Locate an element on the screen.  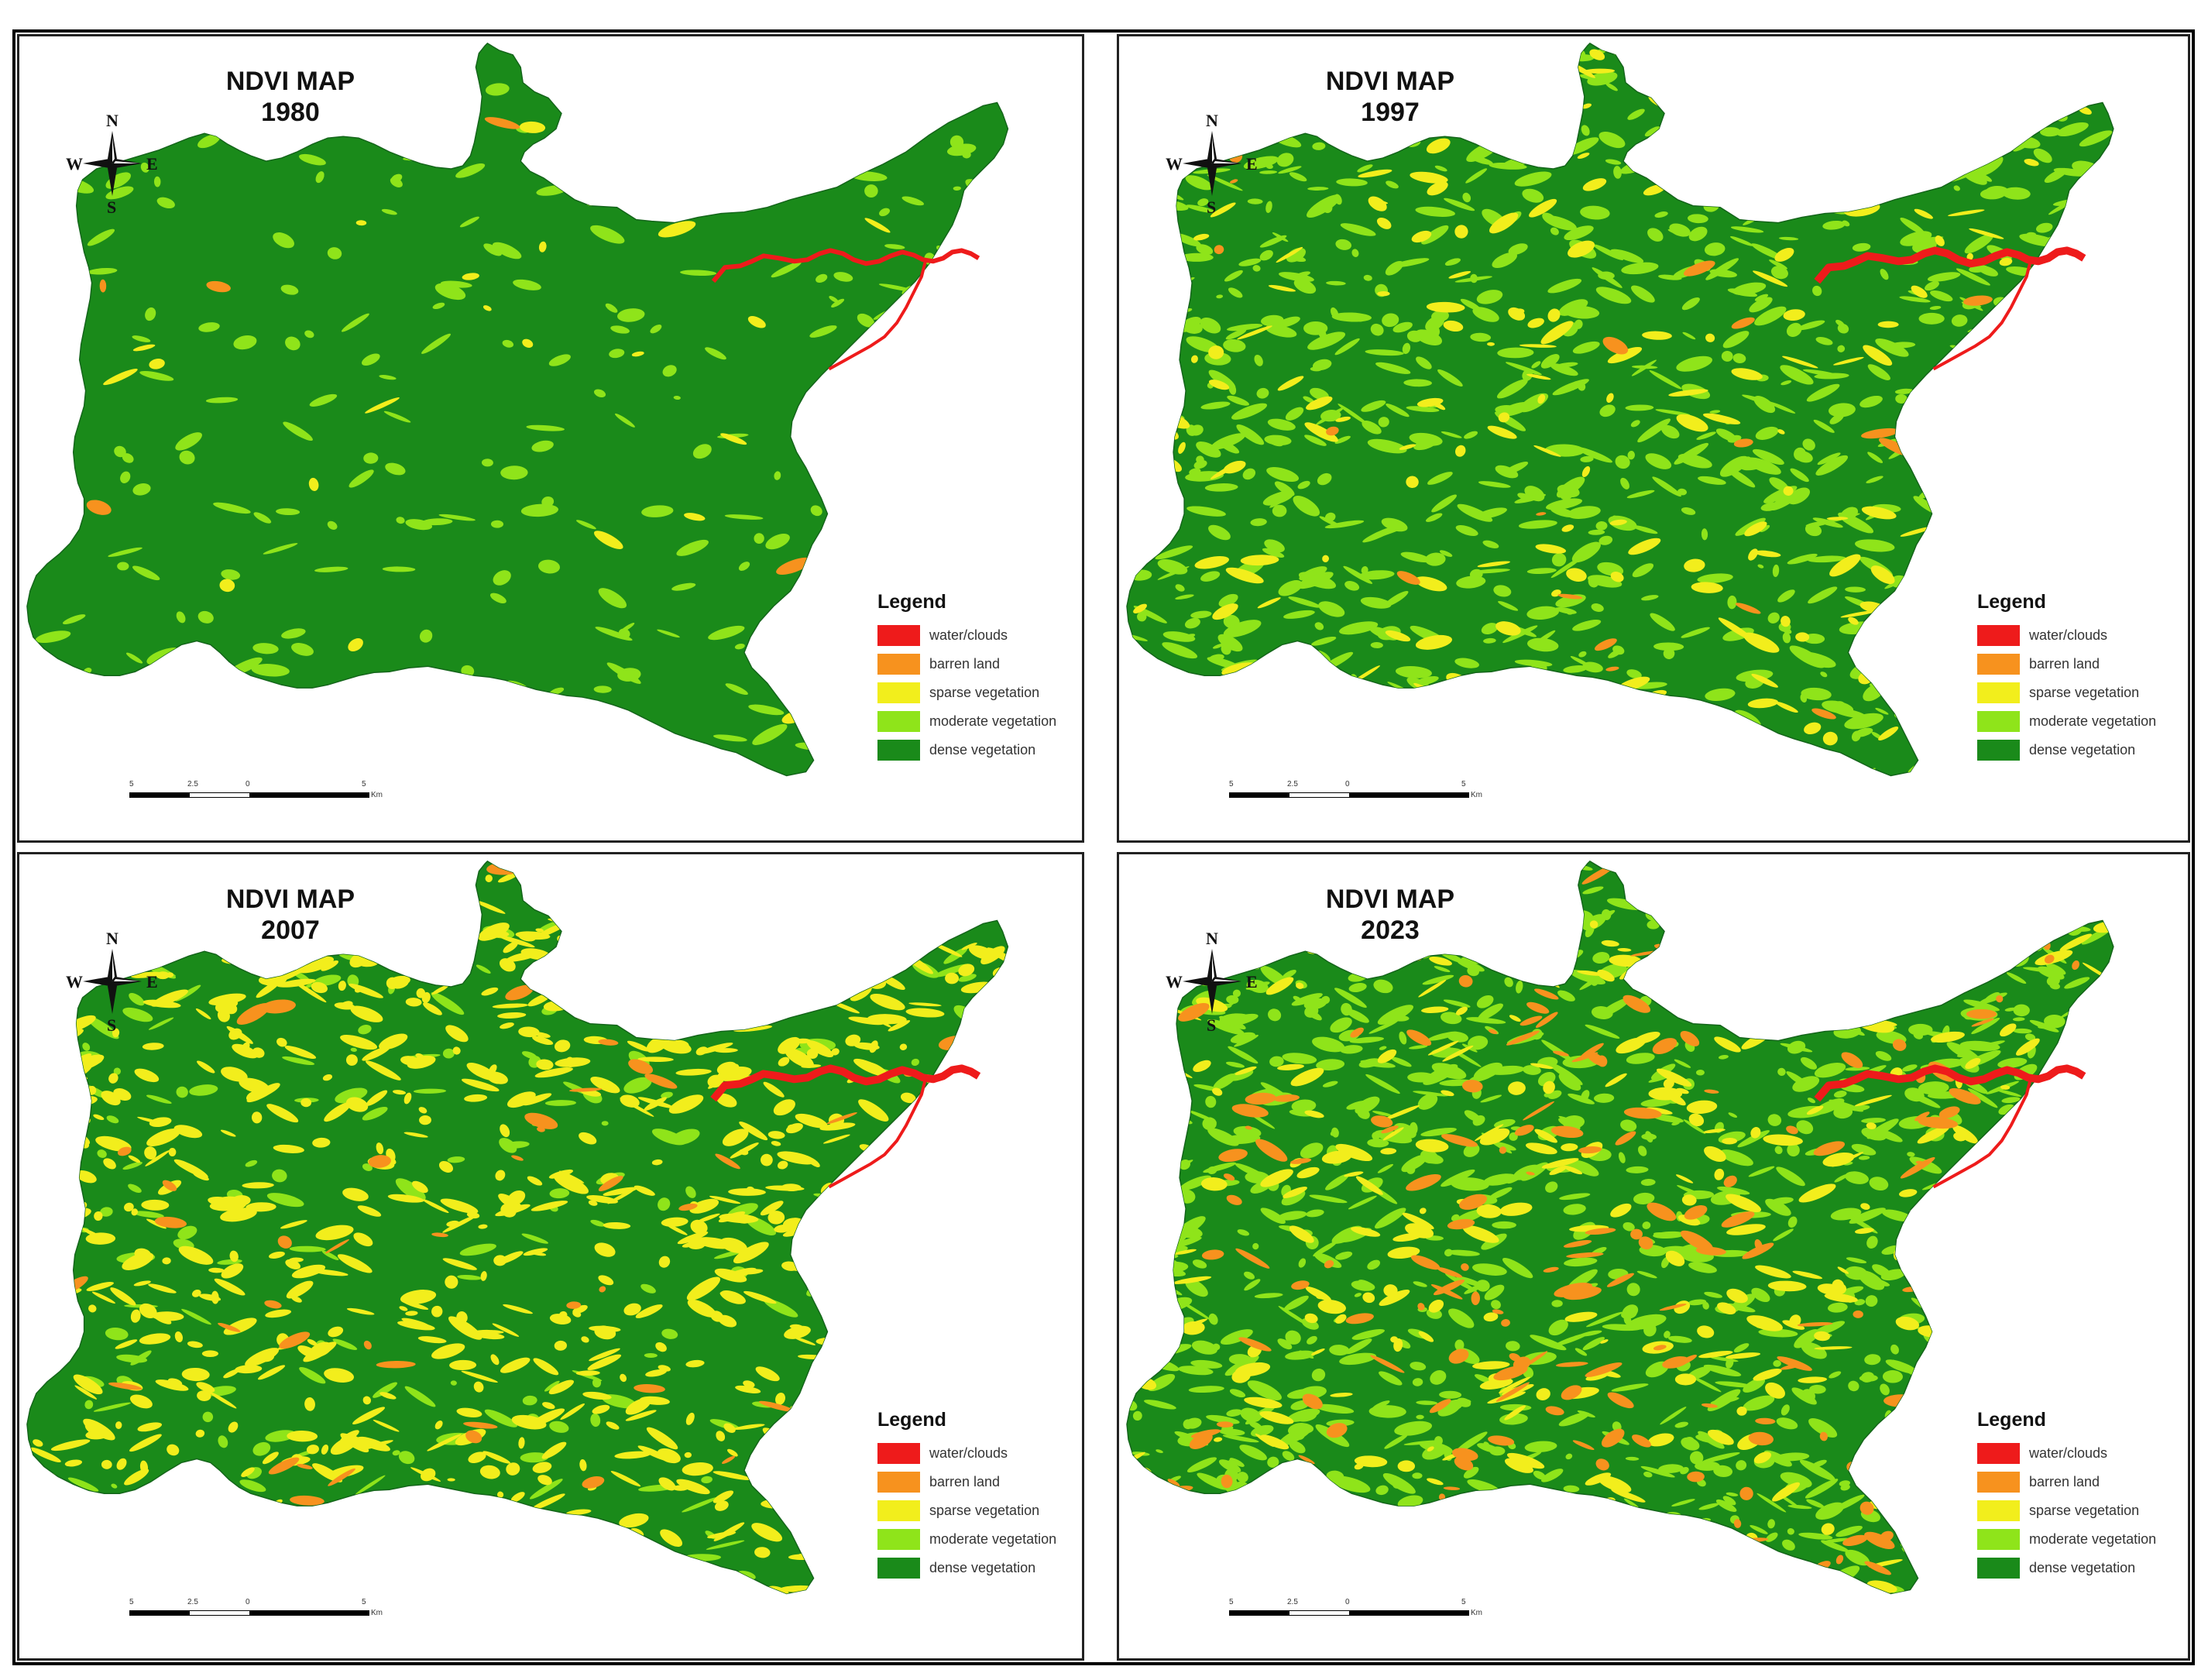
map-year: 2007 is located at coordinates (291, 930).